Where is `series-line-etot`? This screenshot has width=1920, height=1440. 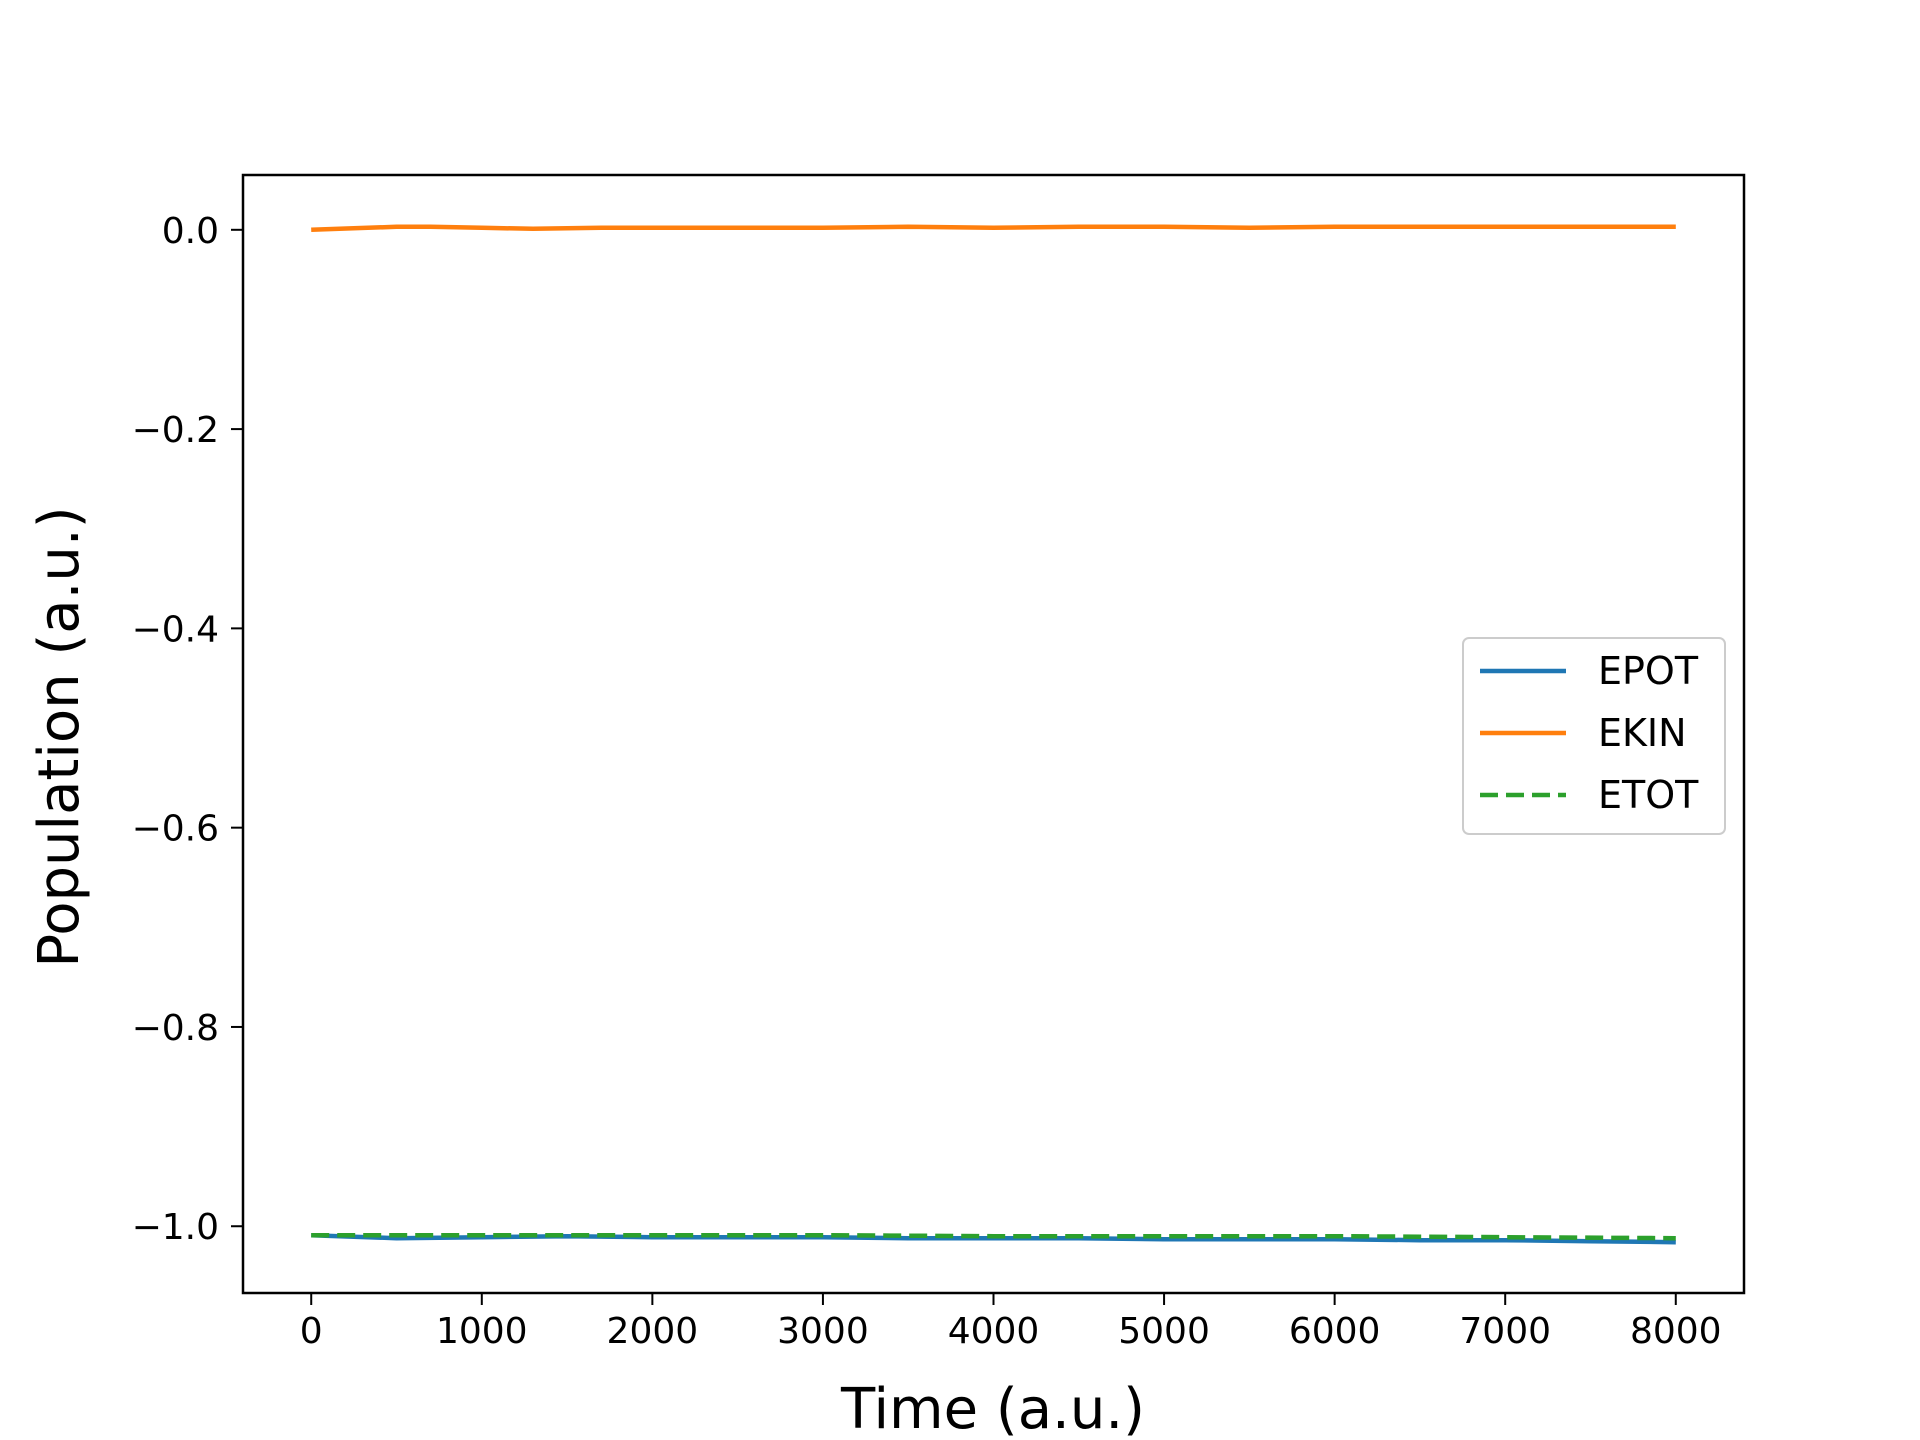 series-line-etot is located at coordinates (993, 1236).